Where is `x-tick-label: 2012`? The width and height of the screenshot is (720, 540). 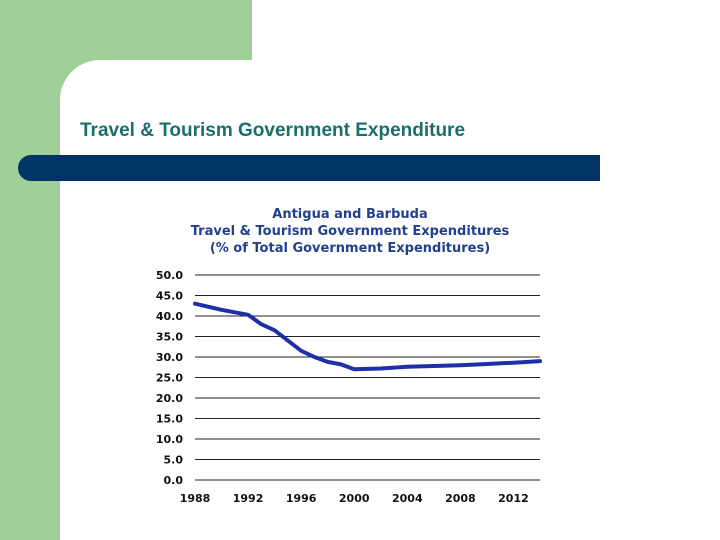 x-tick-label: 2012 is located at coordinates (513, 498).